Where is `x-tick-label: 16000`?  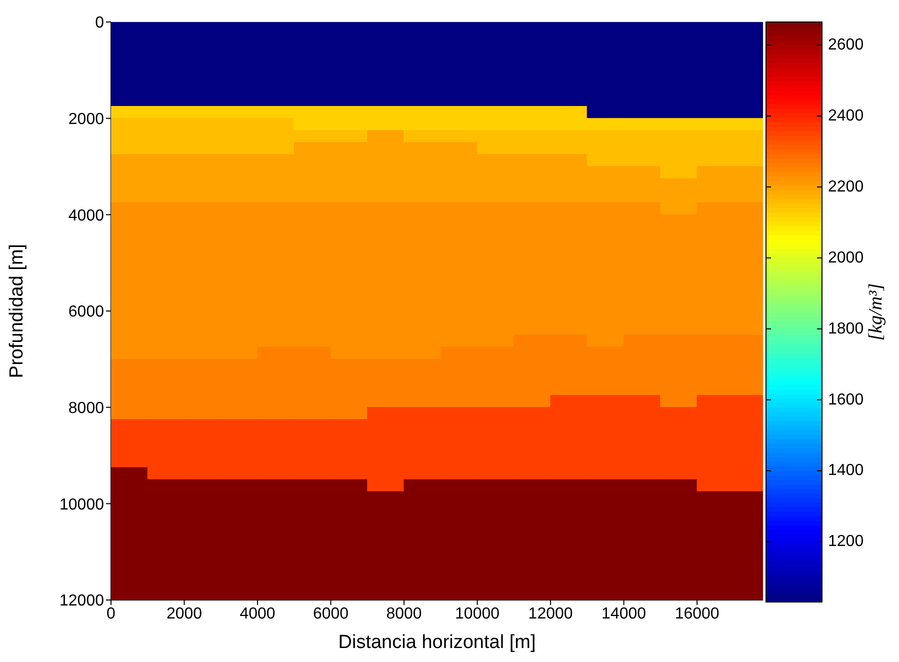
x-tick-label: 16000 is located at coordinates (697, 613).